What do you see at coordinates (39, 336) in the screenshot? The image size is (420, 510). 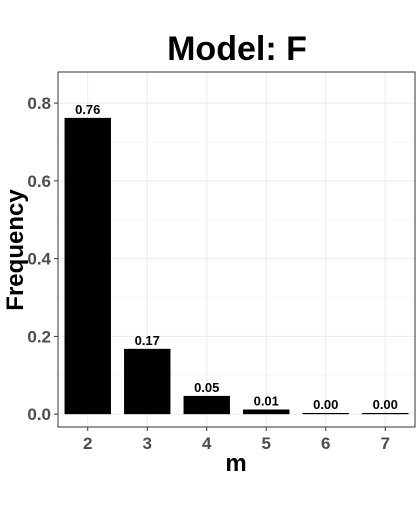 I see `y-tick-label: 0.2` at bounding box center [39, 336].